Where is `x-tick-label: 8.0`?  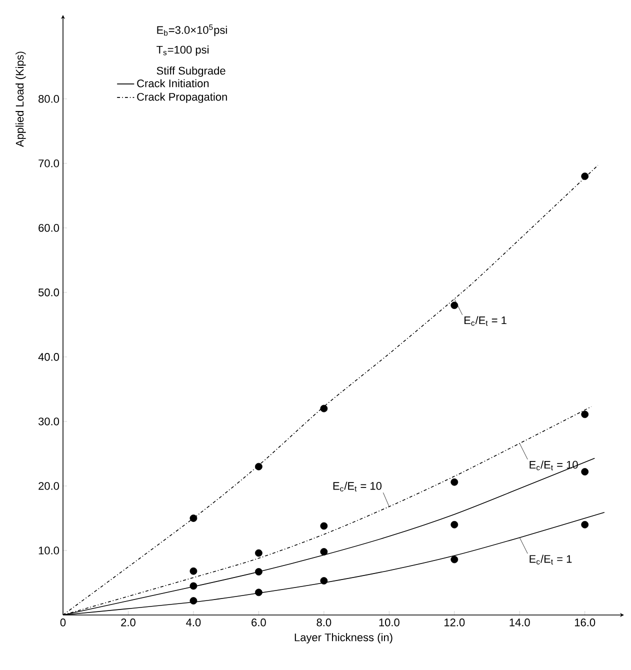
x-tick-label: 8.0 is located at coordinates (324, 622).